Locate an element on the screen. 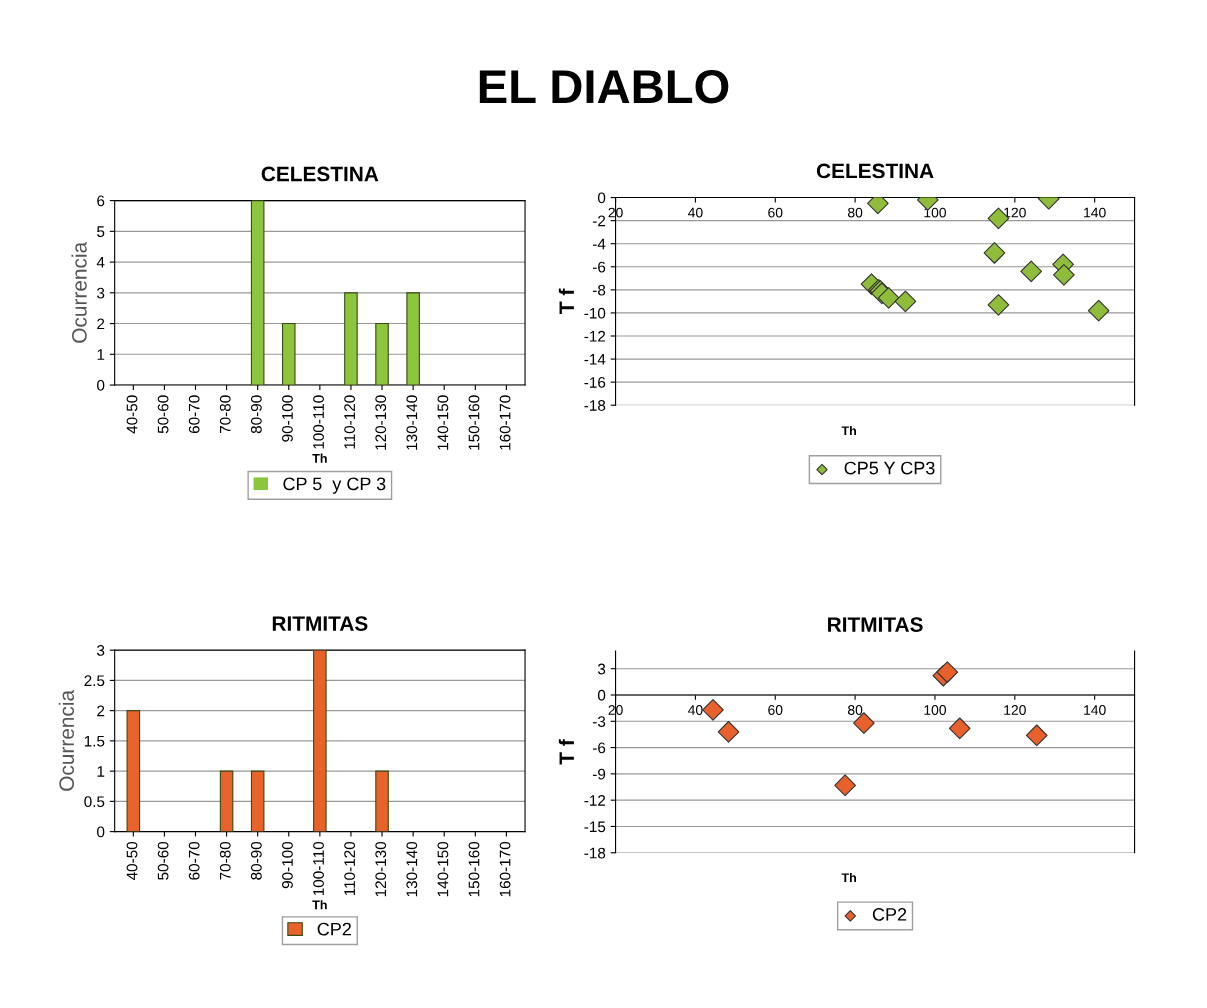 The height and width of the screenshot is (1008, 1207). y-tick-label: -15 is located at coordinates (595, 827).